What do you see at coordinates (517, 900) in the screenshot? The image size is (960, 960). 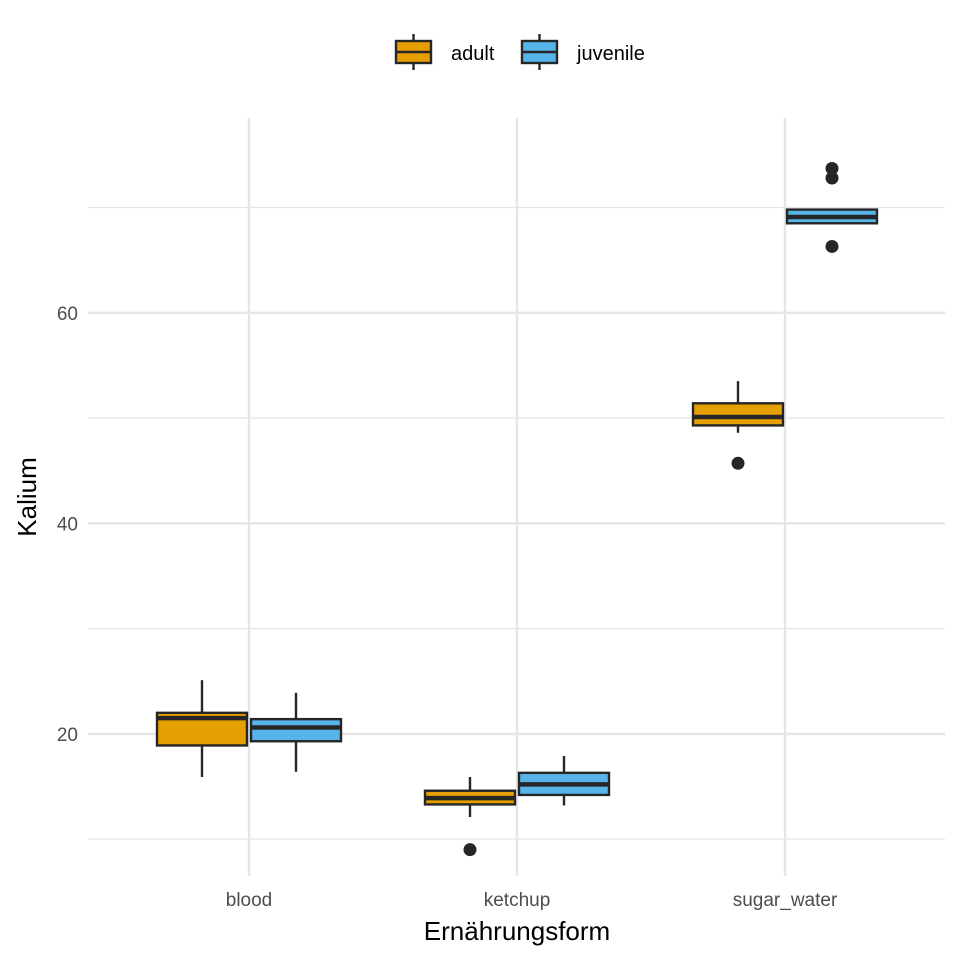 I see `x-tick-label: ketchup` at bounding box center [517, 900].